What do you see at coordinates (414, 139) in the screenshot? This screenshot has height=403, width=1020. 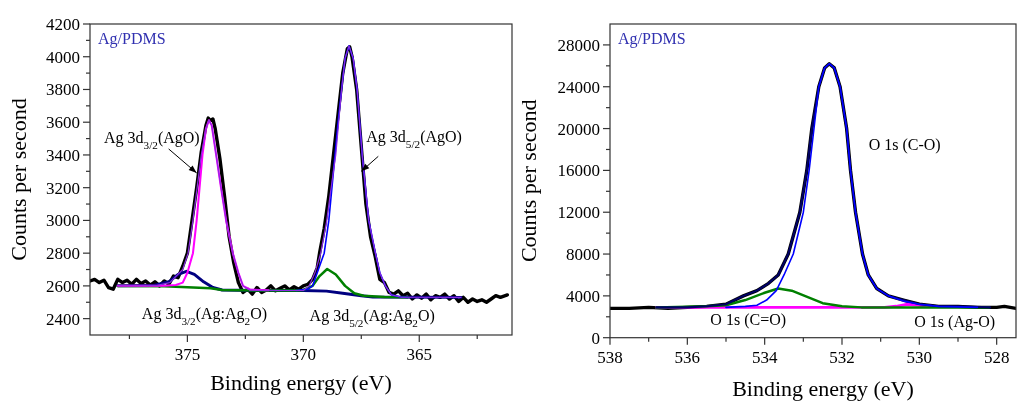 I see `annotation: Ag 3d$_{5/2}$(AgO)` at bounding box center [414, 139].